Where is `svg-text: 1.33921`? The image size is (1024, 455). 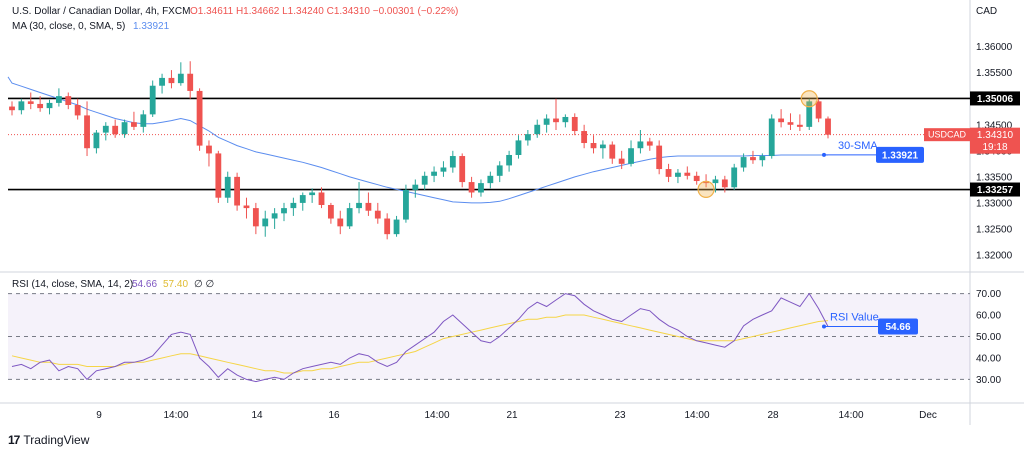
svg-text: 1.33921 is located at coordinates (900, 155).